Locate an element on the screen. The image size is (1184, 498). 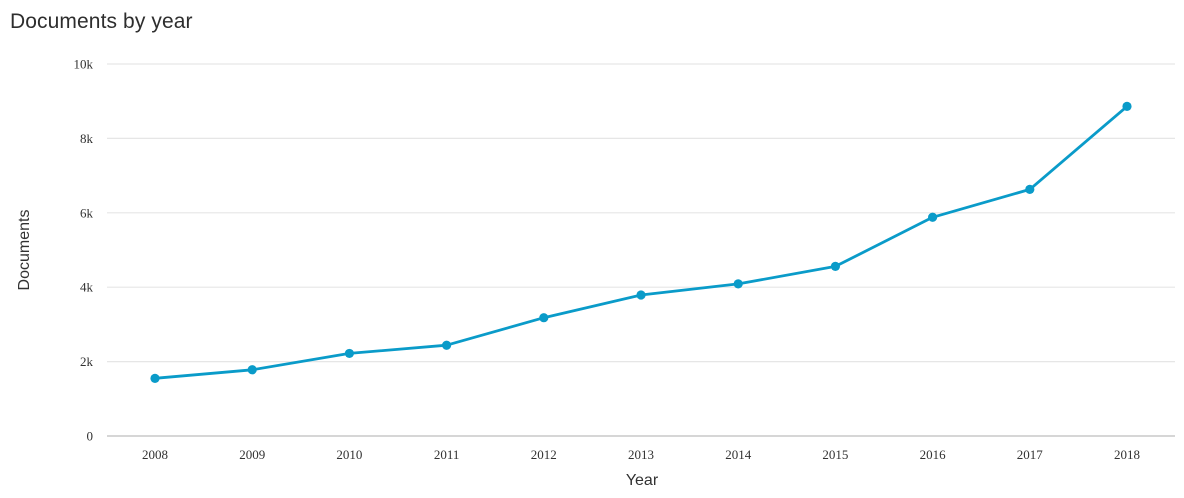
y-axis-ticks: 0 2k 4k 6k 8k 10k is located at coordinates (84, 250).